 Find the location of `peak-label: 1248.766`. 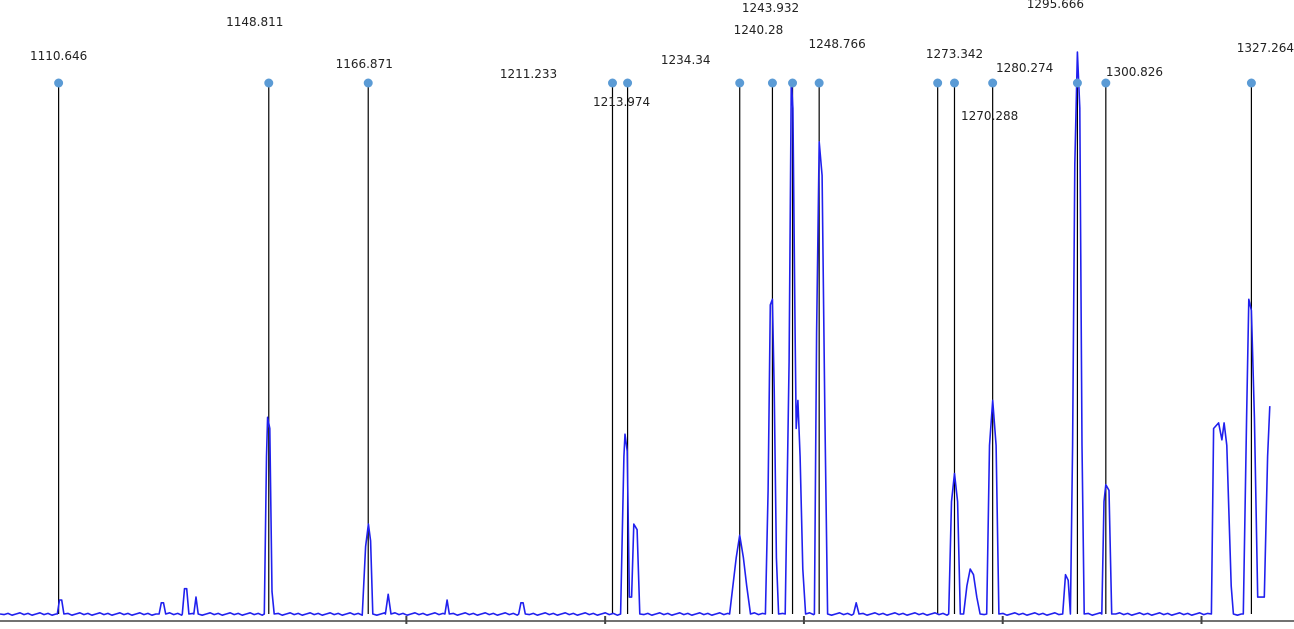

peak-label: 1248.766 is located at coordinates (837, 44).